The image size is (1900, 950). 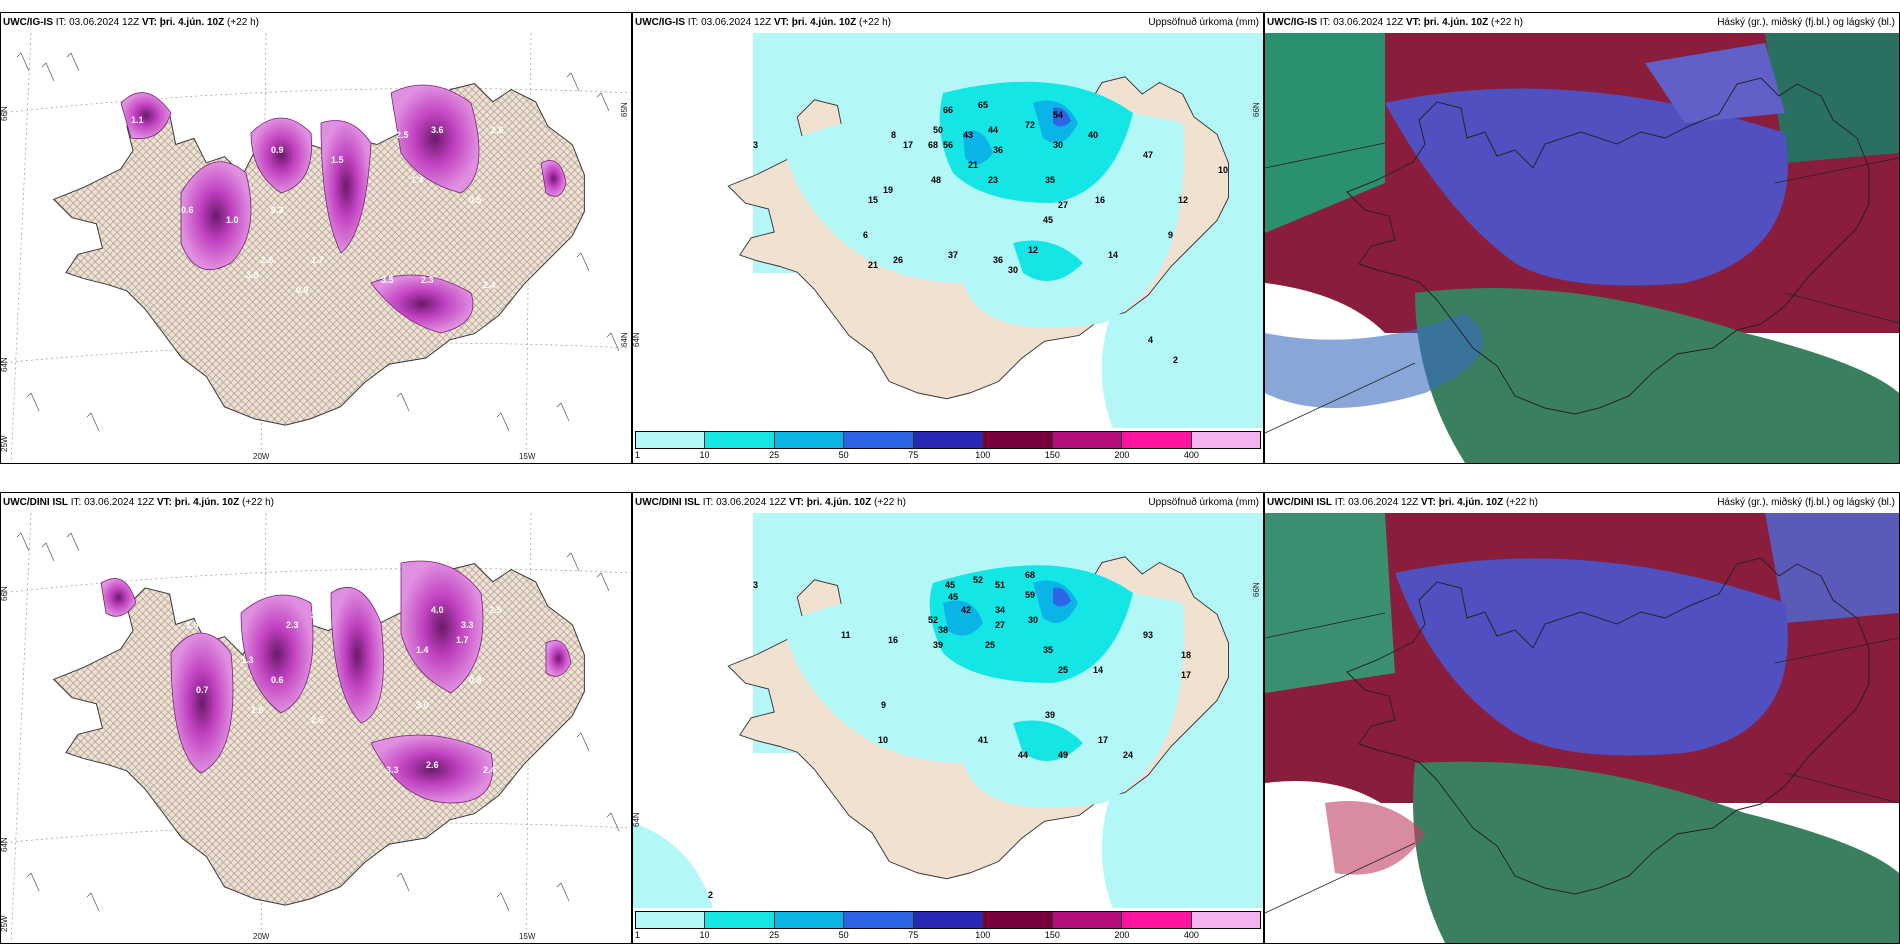 I want to click on vis-label: 1.5, so click(x=337, y=160).